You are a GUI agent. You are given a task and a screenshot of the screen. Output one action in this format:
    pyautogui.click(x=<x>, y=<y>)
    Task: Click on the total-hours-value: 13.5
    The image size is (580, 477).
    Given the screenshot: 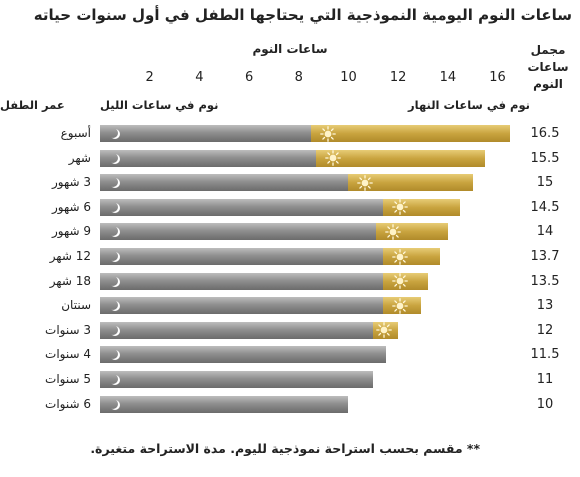 What is the action you would take?
    pyautogui.click(x=545, y=281)
    